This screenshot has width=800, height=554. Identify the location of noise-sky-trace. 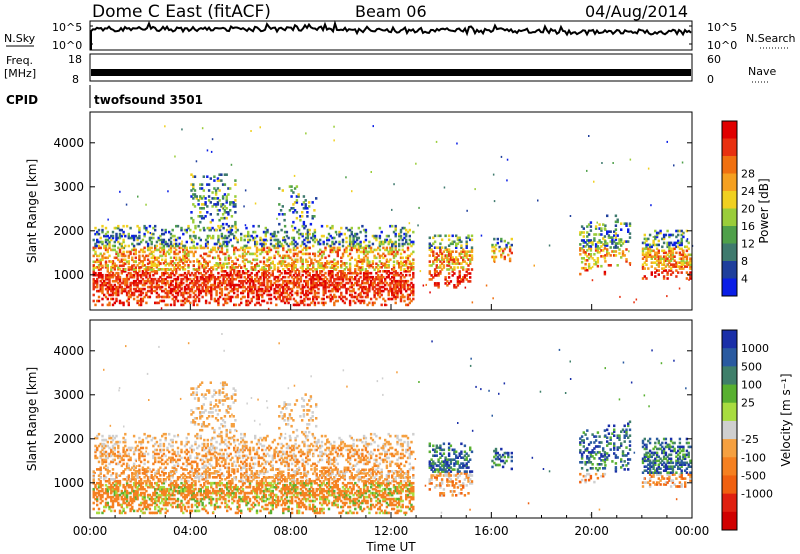
(391, 34).